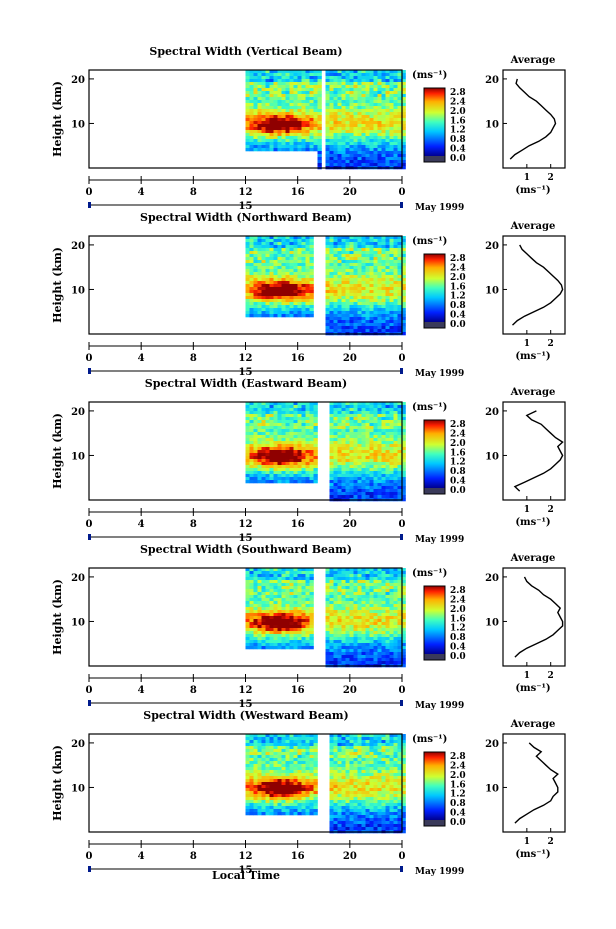 This screenshot has width=616, height=929. Describe the element at coordinates (458, 325) in the screenshot. I see `colorbar-tick-label: 0.0` at that location.